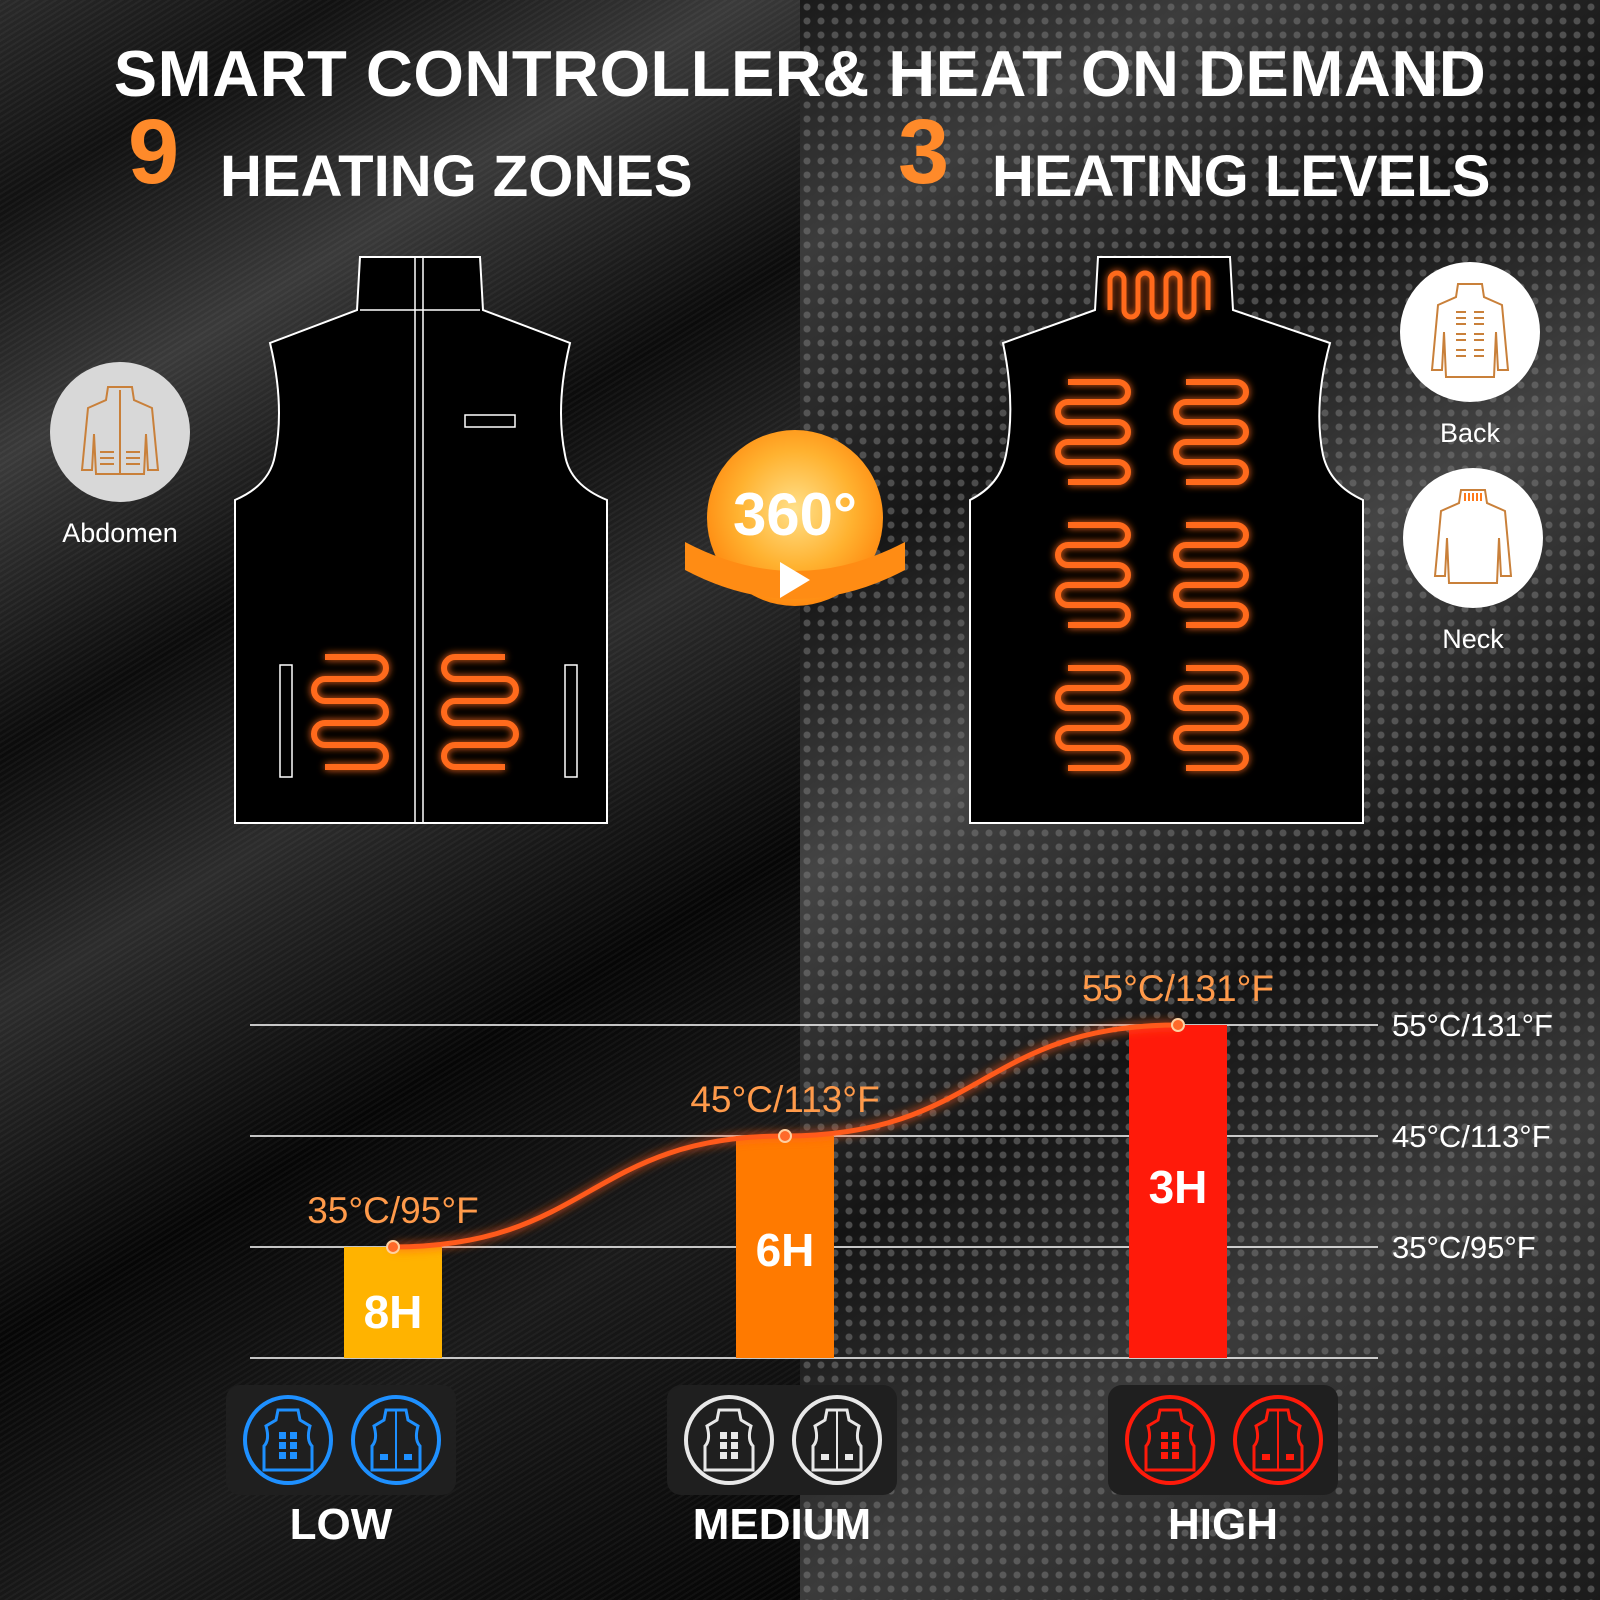 The image size is (1600, 1600). What do you see at coordinates (1178, 988) in the screenshot?
I see `point-temperature-label: 55°C/131°F` at bounding box center [1178, 988].